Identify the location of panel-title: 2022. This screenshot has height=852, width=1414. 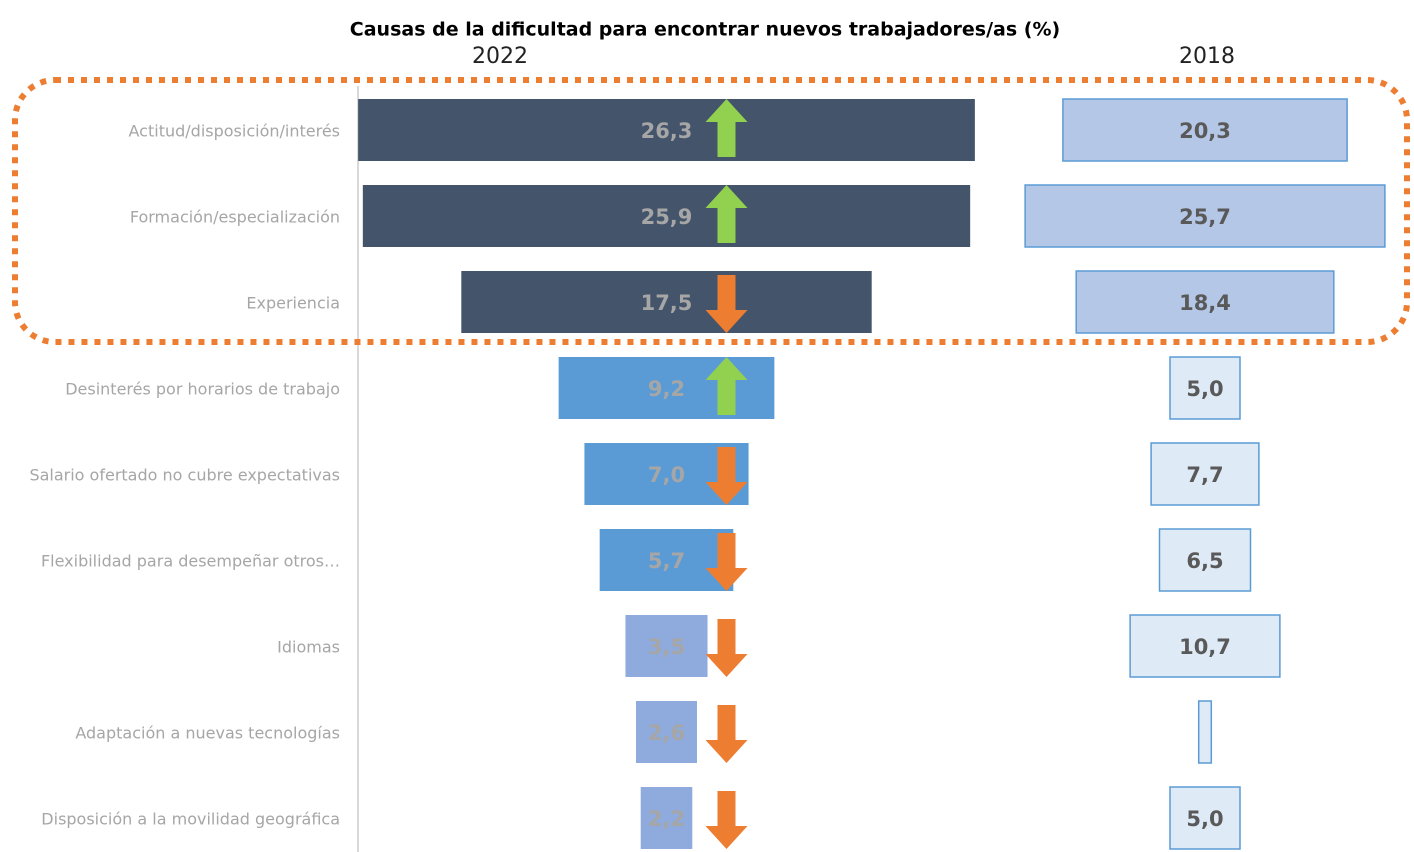
(500, 56).